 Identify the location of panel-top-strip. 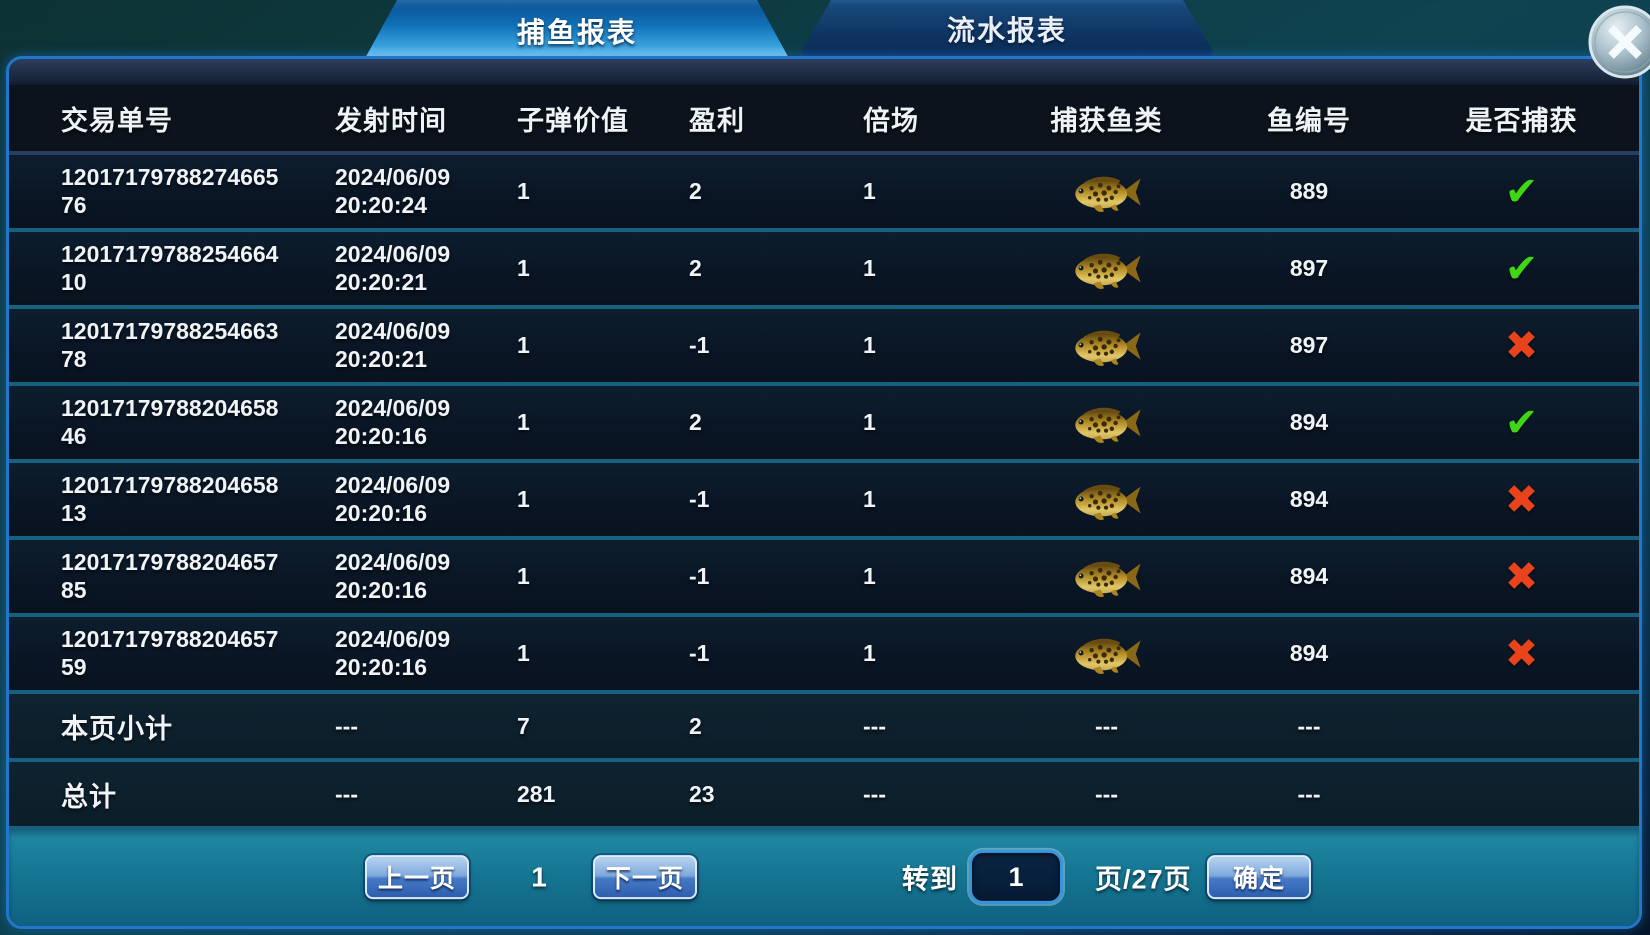
(824, 72).